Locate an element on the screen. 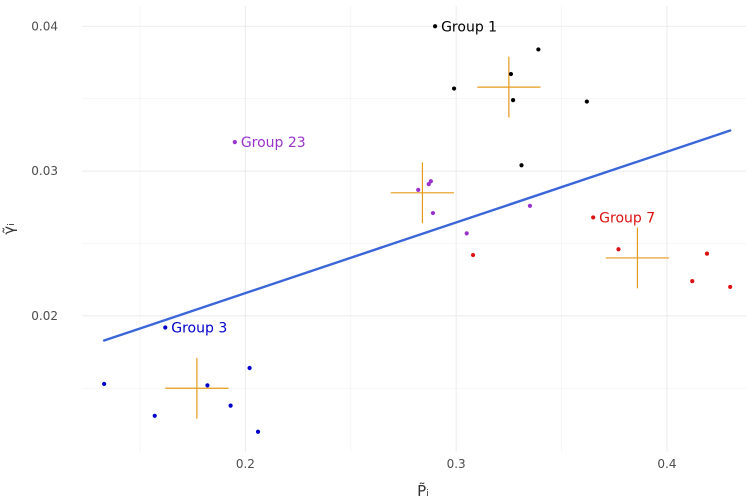 The image size is (756, 504). y-tick-label: 0.02 is located at coordinates (44, 316).